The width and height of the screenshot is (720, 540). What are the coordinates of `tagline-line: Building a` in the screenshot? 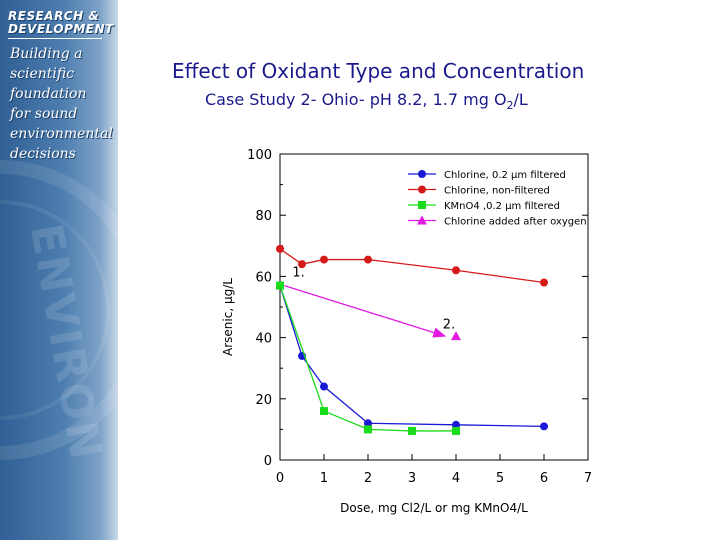 It's located at (46, 54).